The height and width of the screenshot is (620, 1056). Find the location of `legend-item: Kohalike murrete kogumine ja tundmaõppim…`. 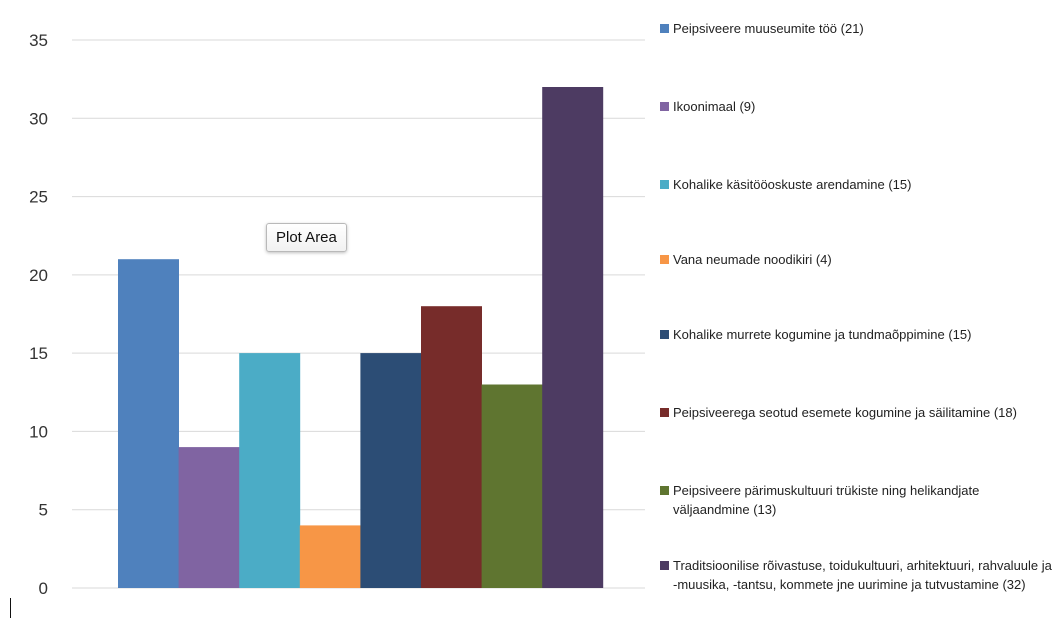

legend-item: Kohalike murrete kogumine ja tundmaõppim… is located at coordinates (856, 334).